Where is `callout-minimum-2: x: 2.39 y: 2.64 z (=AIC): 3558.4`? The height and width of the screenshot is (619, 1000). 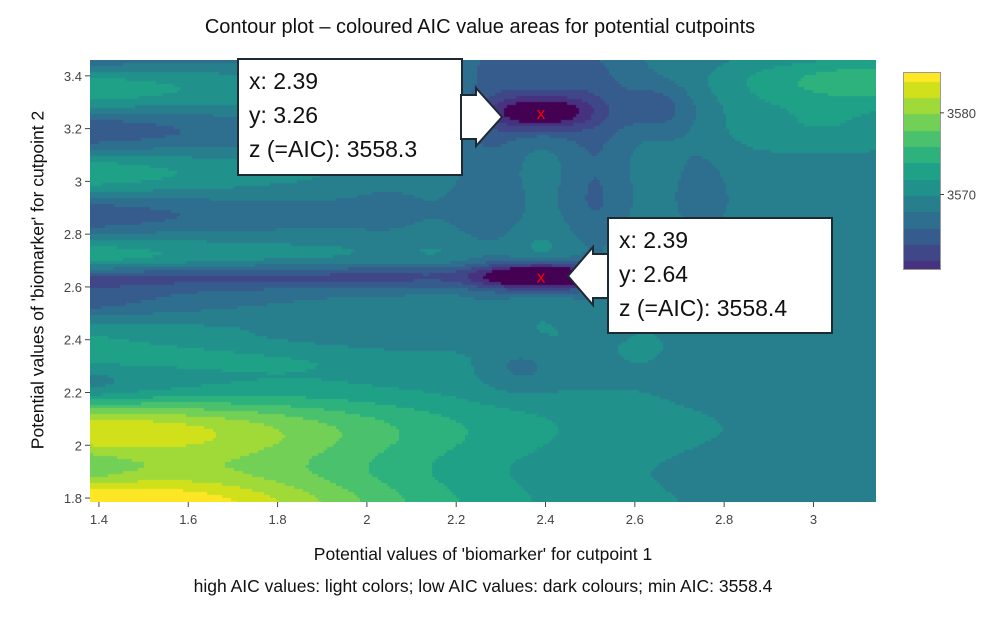
callout-minimum-2: x: 2.39 y: 2.64 z (=AIC): 3558.4 is located at coordinates (720, 275).